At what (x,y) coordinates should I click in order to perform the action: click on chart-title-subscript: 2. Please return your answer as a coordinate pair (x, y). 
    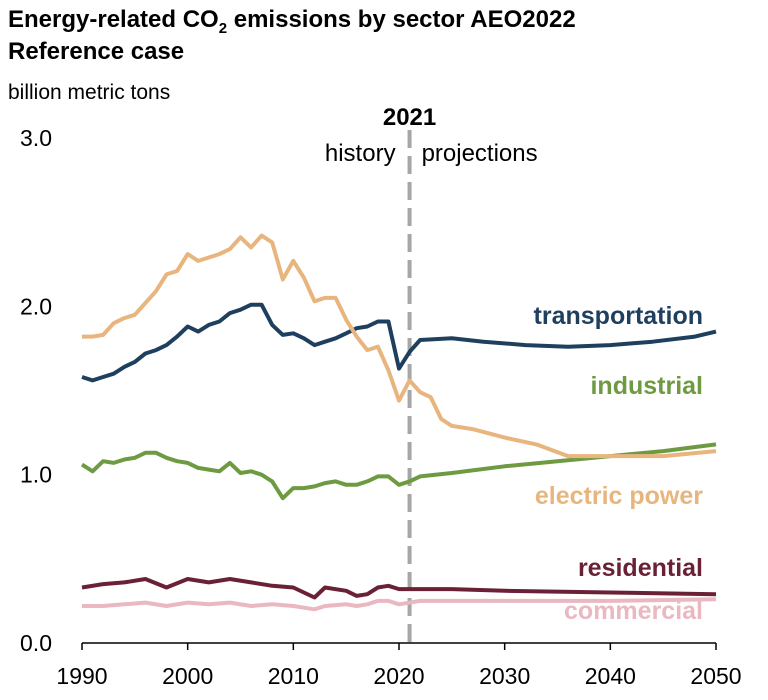
    Looking at the image, I should click on (223, 28).